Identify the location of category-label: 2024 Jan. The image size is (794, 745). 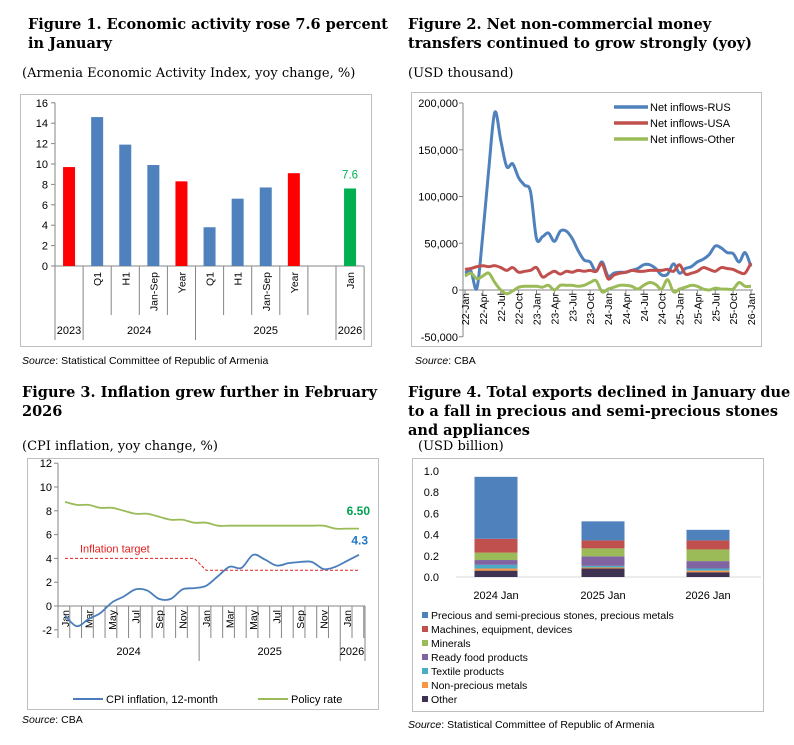
(495, 596).